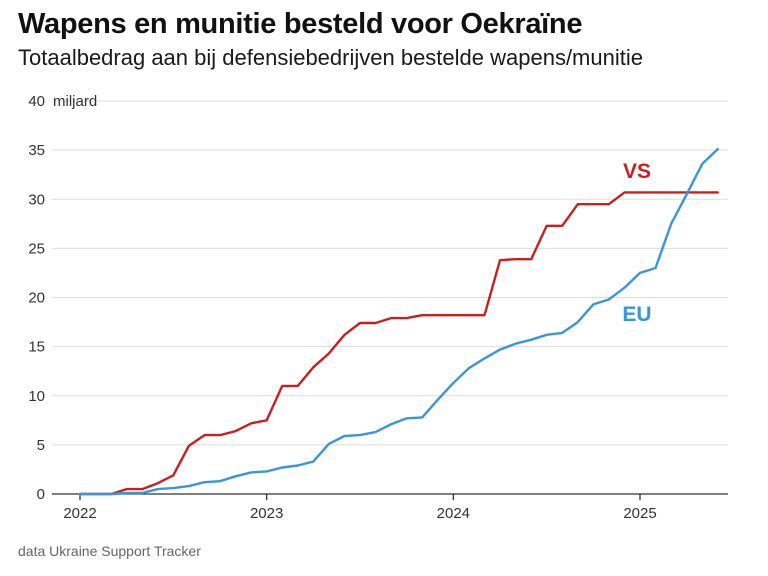  I want to click on y-tick-label-30: 30, so click(36, 199).